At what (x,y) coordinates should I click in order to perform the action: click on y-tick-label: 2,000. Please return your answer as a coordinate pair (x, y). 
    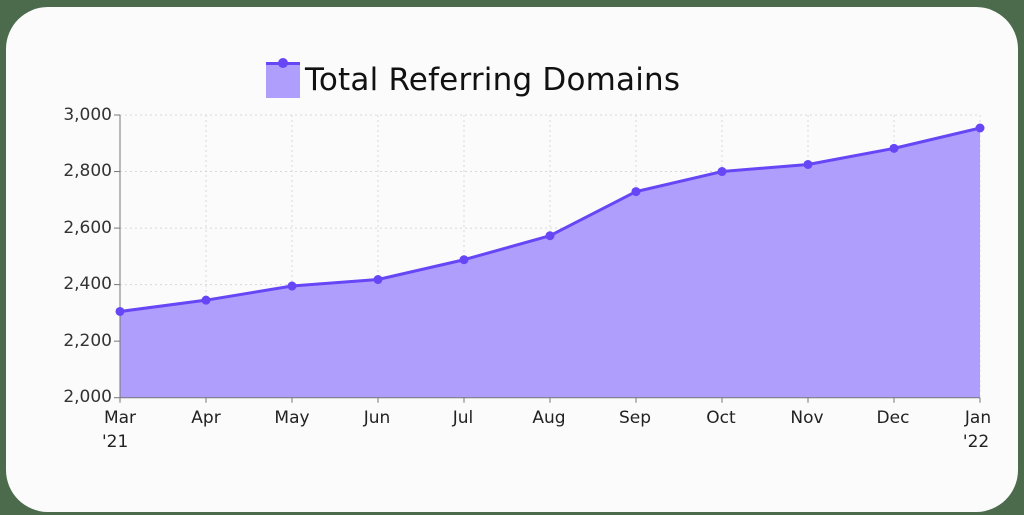
    Looking at the image, I should click on (87, 397).